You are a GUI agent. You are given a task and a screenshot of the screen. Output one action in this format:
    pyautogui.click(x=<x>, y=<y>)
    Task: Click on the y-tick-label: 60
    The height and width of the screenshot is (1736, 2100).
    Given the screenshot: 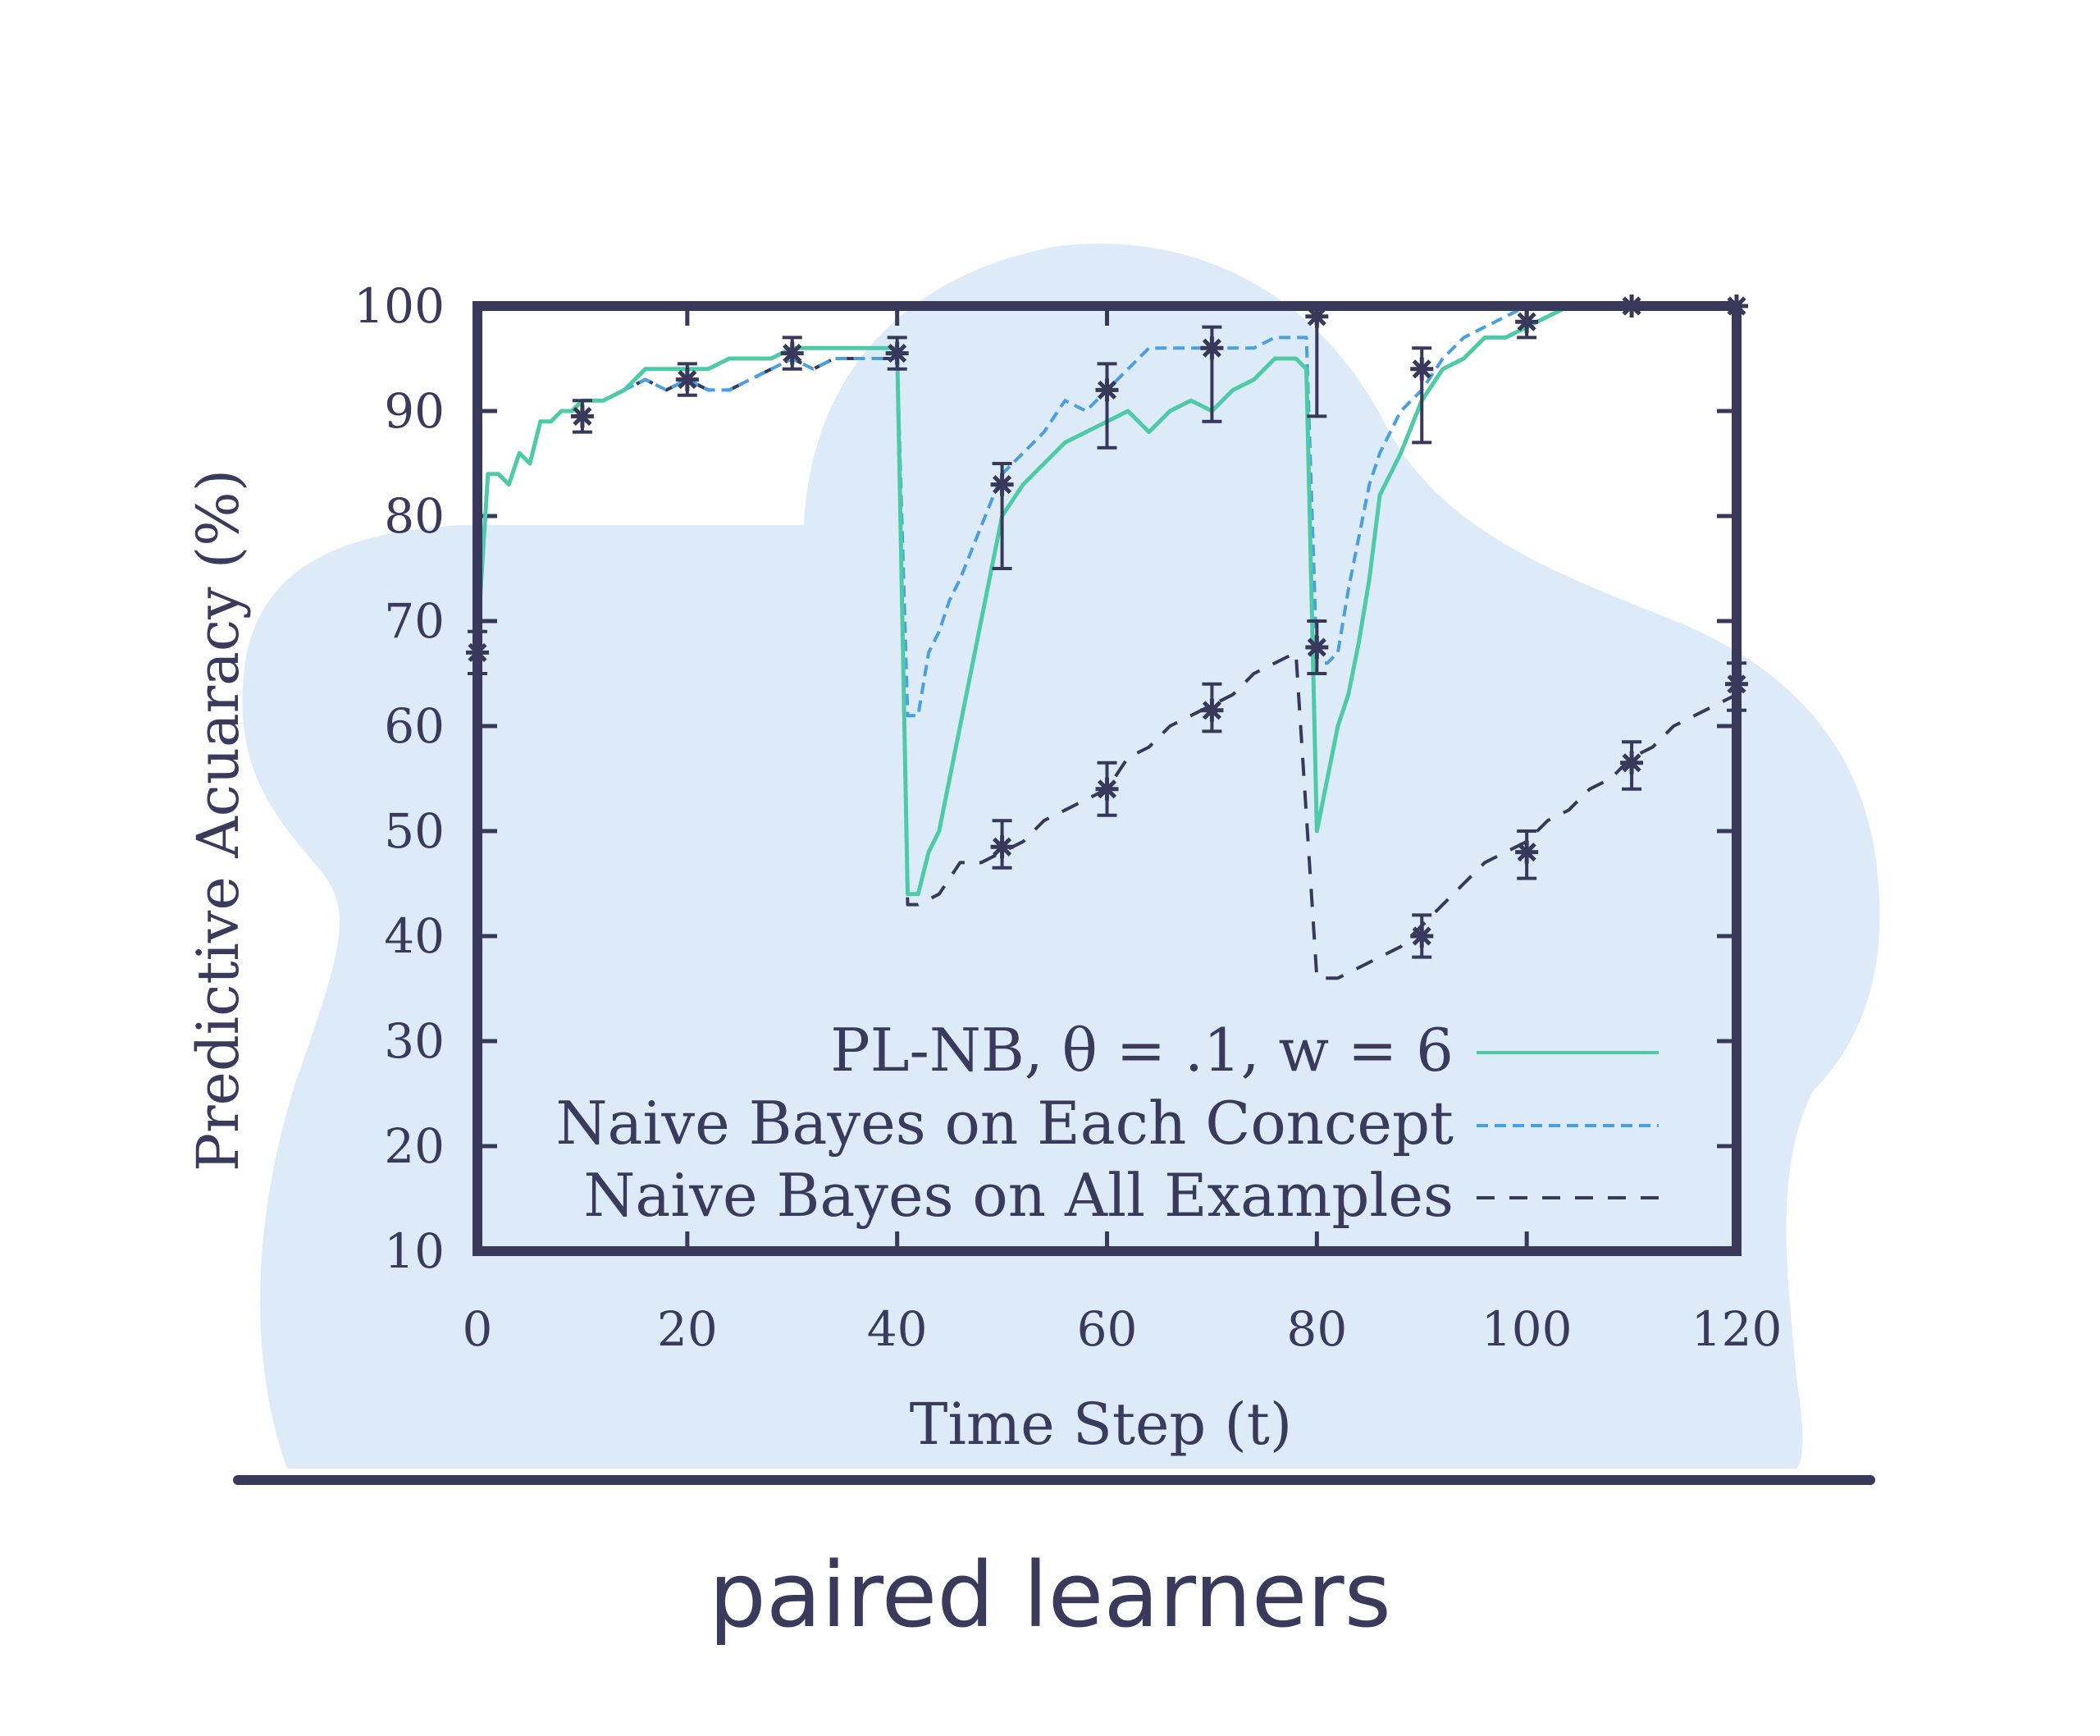 What is the action you would take?
    pyautogui.click(x=414, y=726)
    